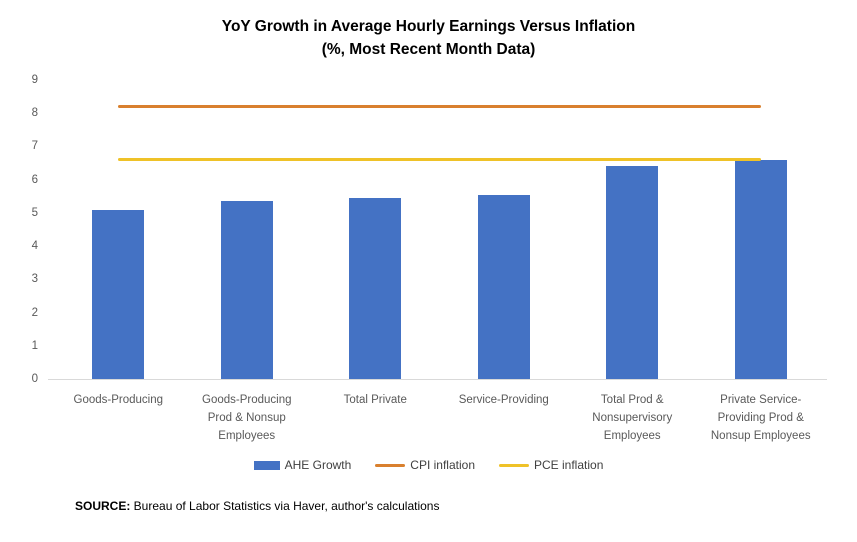 This screenshot has height=542, width=857. Describe the element at coordinates (118, 400) in the screenshot. I see `category-label-goods-producing: Goods-Producing` at that location.